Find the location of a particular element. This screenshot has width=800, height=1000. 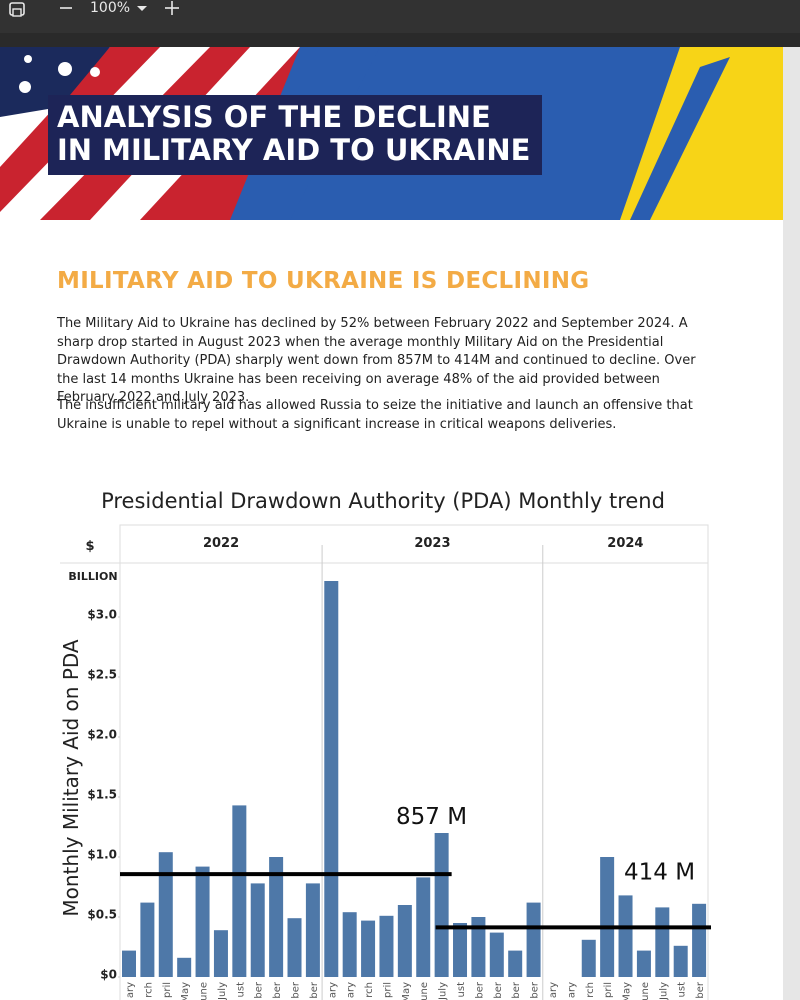

zoom-in is located at coordinates (172, 10).